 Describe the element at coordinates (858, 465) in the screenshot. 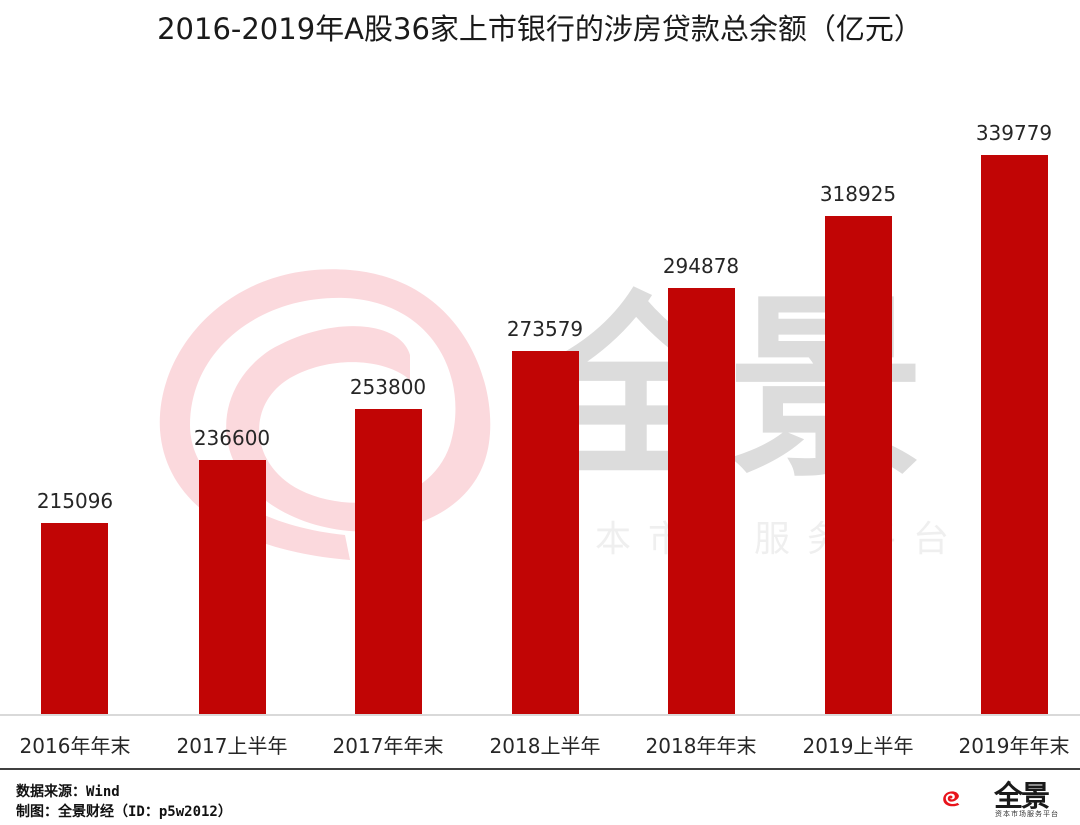

I see `bar-2019-h1` at that location.